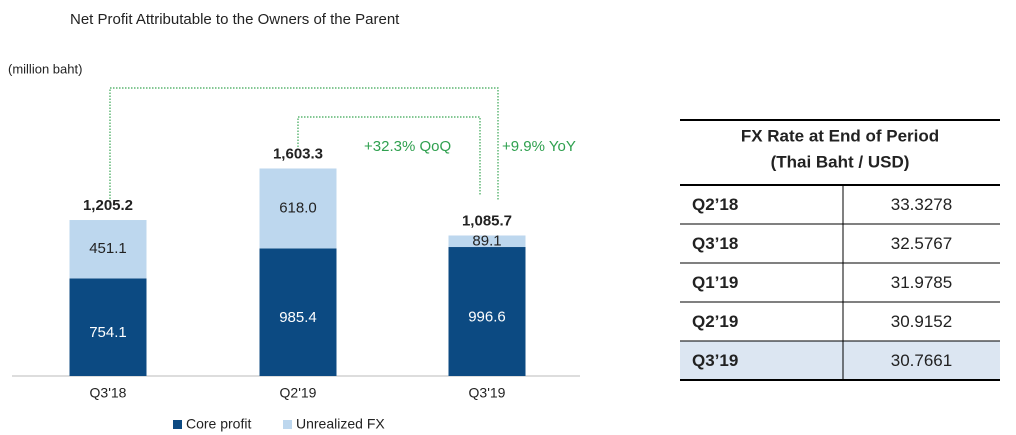 The height and width of the screenshot is (435, 1016). What do you see at coordinates (487, 316) in the screenshot?
I see `value-label: 996.6` at bounding box center [487, 316].